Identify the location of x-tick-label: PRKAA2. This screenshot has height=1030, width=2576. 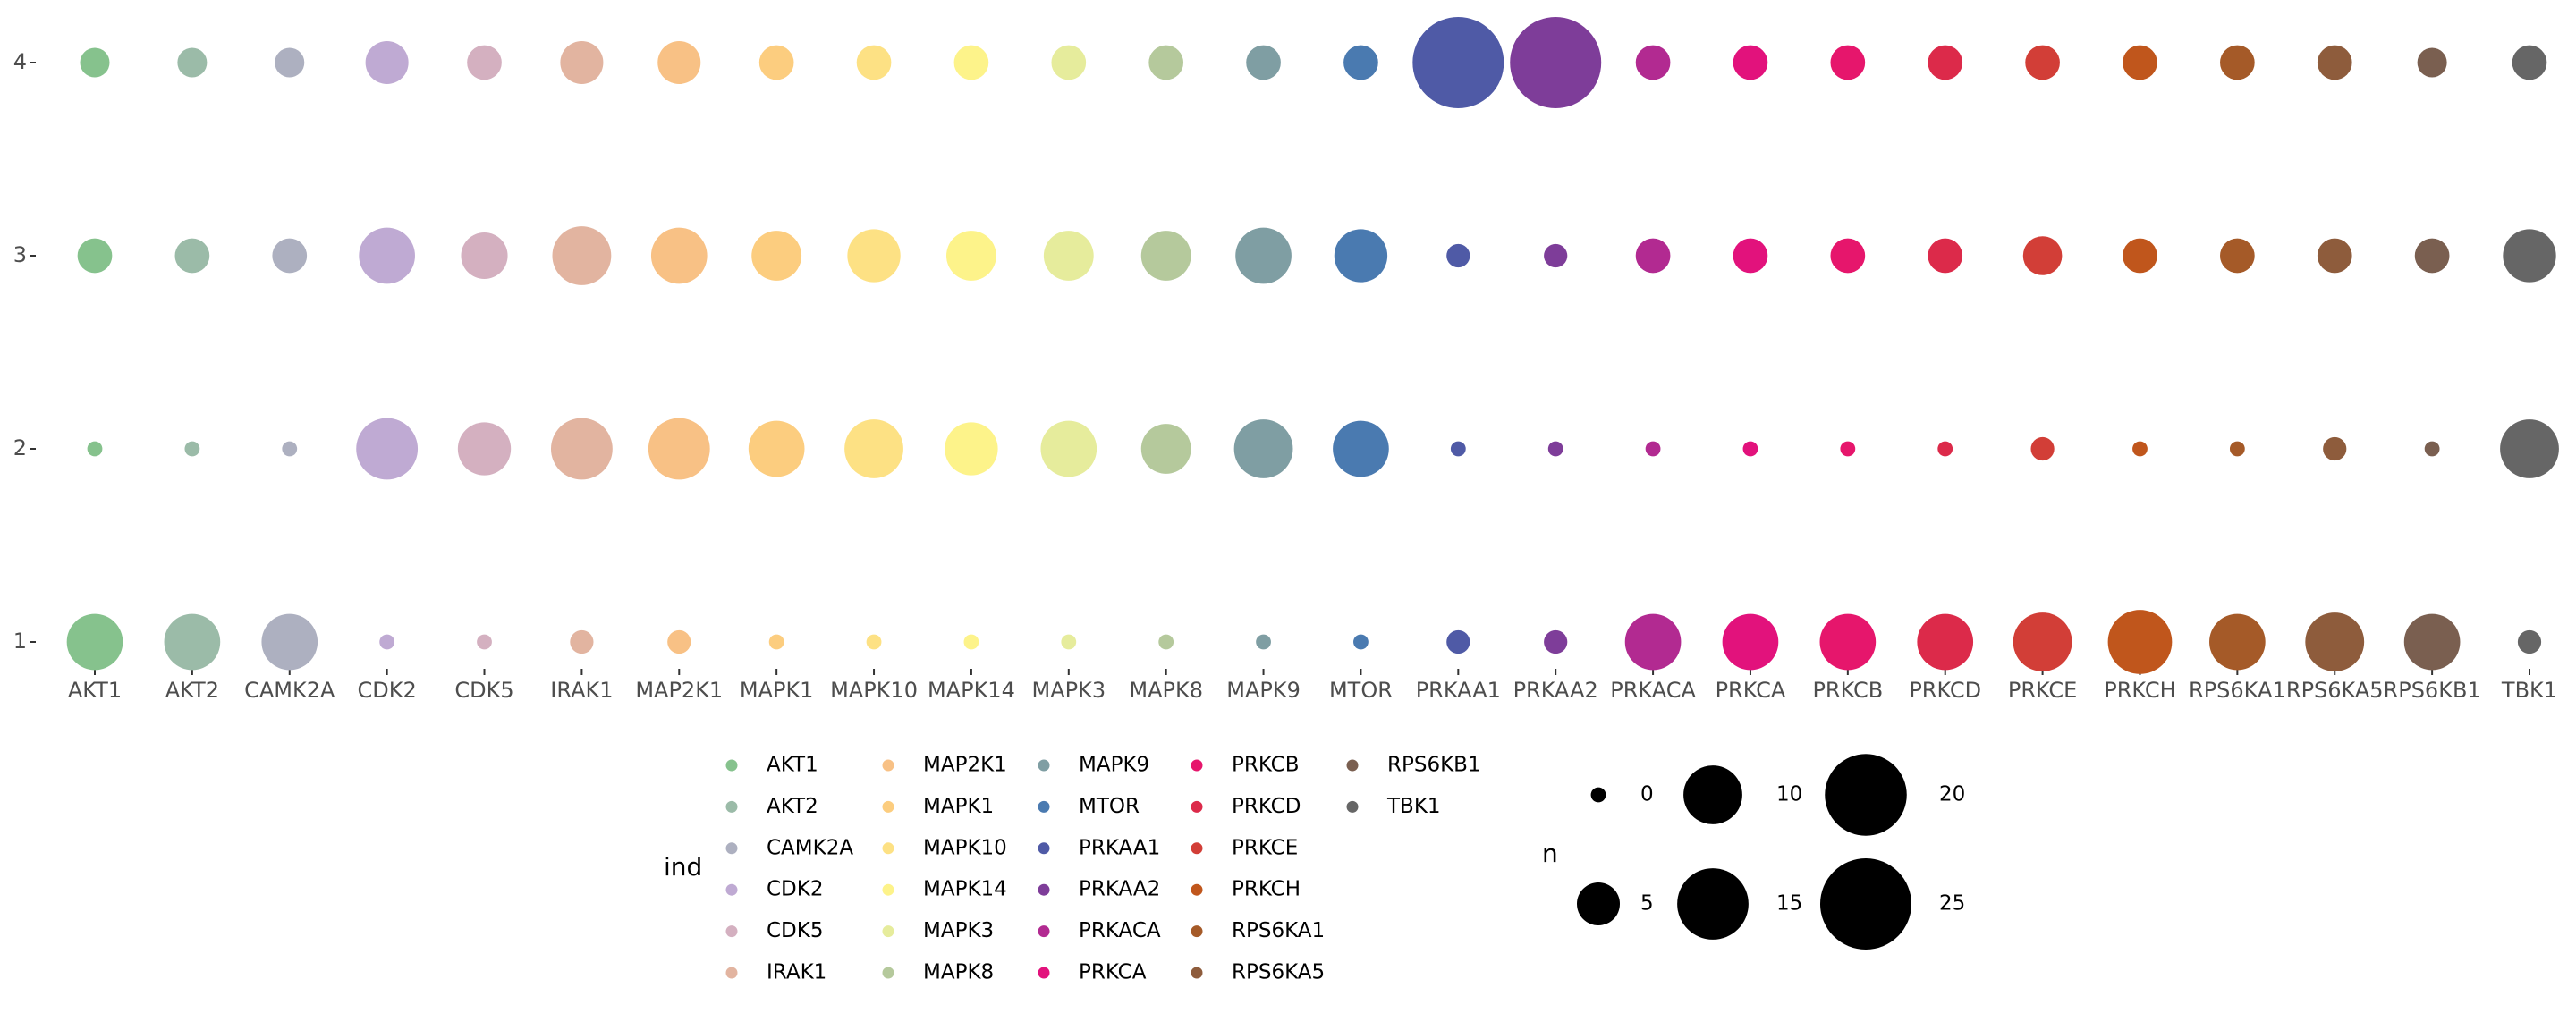
(1555, 690).